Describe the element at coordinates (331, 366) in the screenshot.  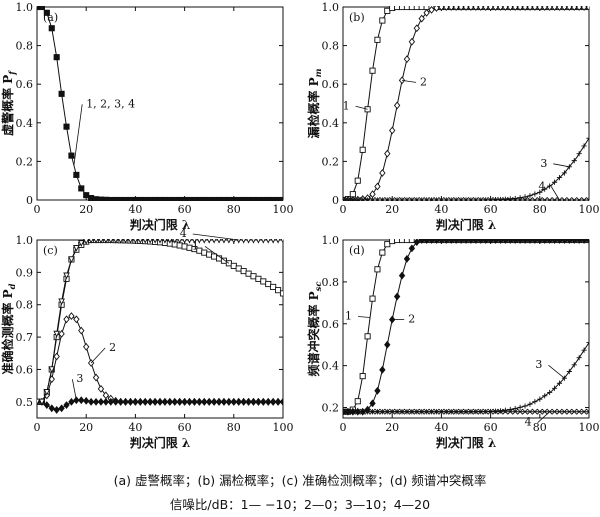
I see `y-tick-label: 0.4` at that location.